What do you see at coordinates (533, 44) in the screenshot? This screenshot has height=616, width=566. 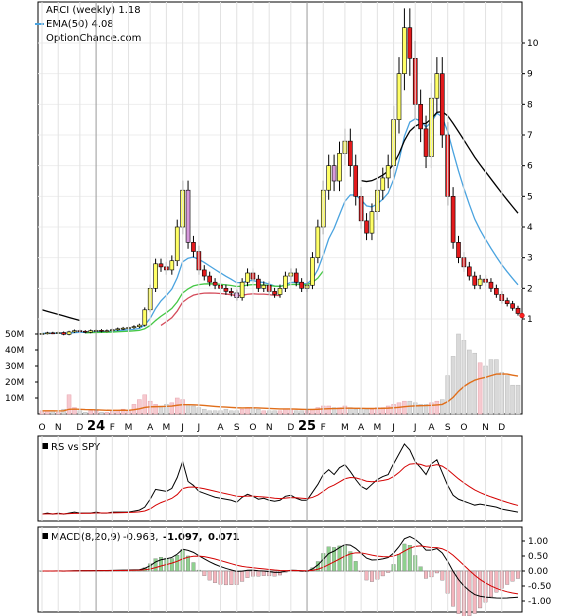 I see `price-tick-label: 10` at bounding box center [533, 44].